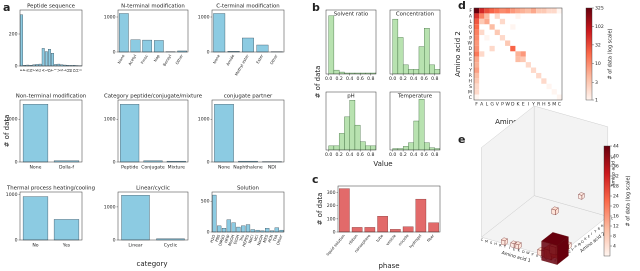 The height and width of the screenshot is (271, 640). What do you see at coordinates (616, 217) in the screenshot?
I see `colorbar-tick-label: 16` at bounding box center [616, 217].